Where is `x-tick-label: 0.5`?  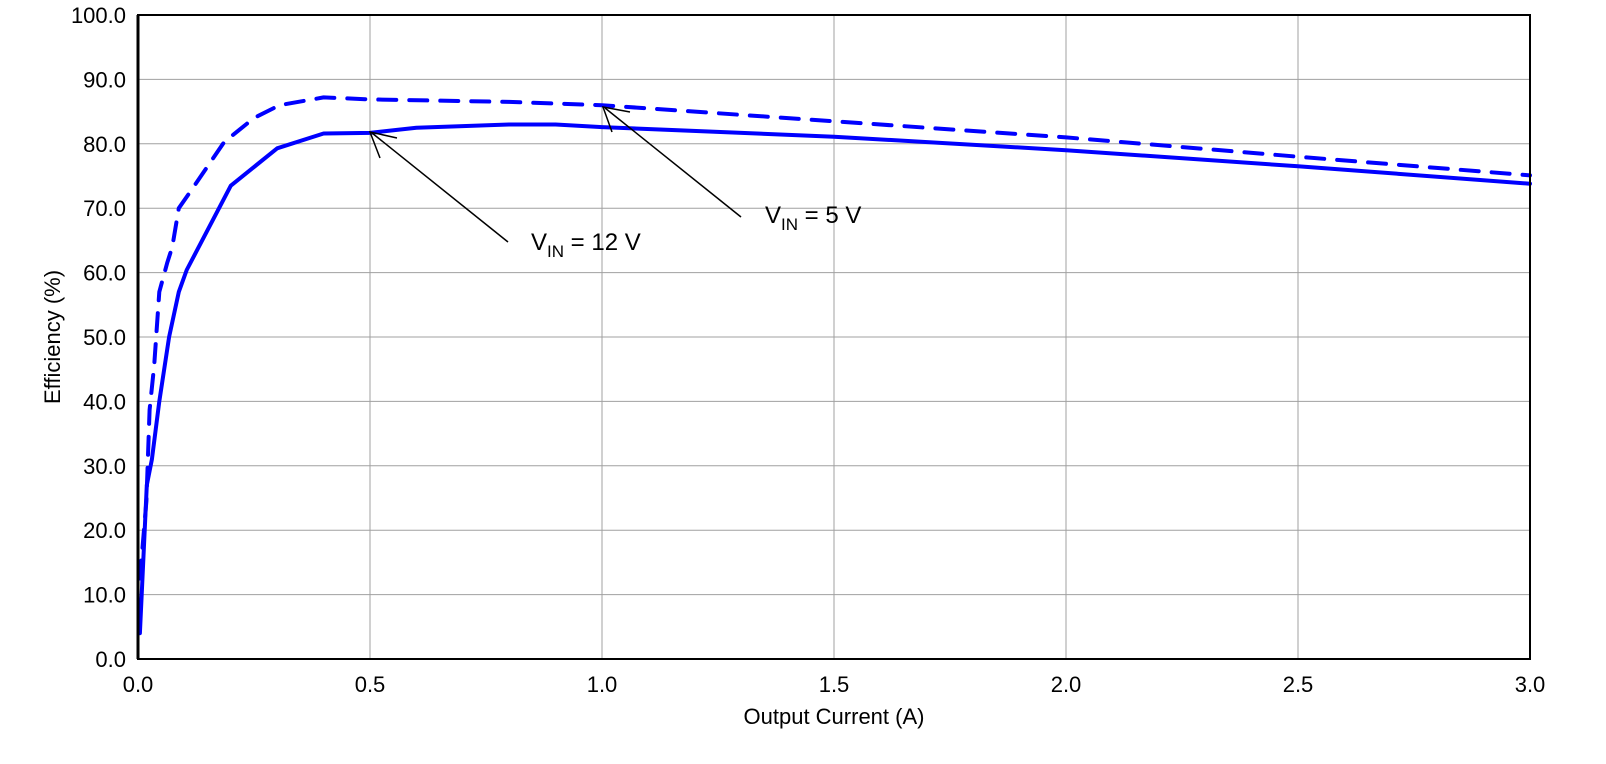
x-tick-label: 0.5 is located at coordinates (370, 684).